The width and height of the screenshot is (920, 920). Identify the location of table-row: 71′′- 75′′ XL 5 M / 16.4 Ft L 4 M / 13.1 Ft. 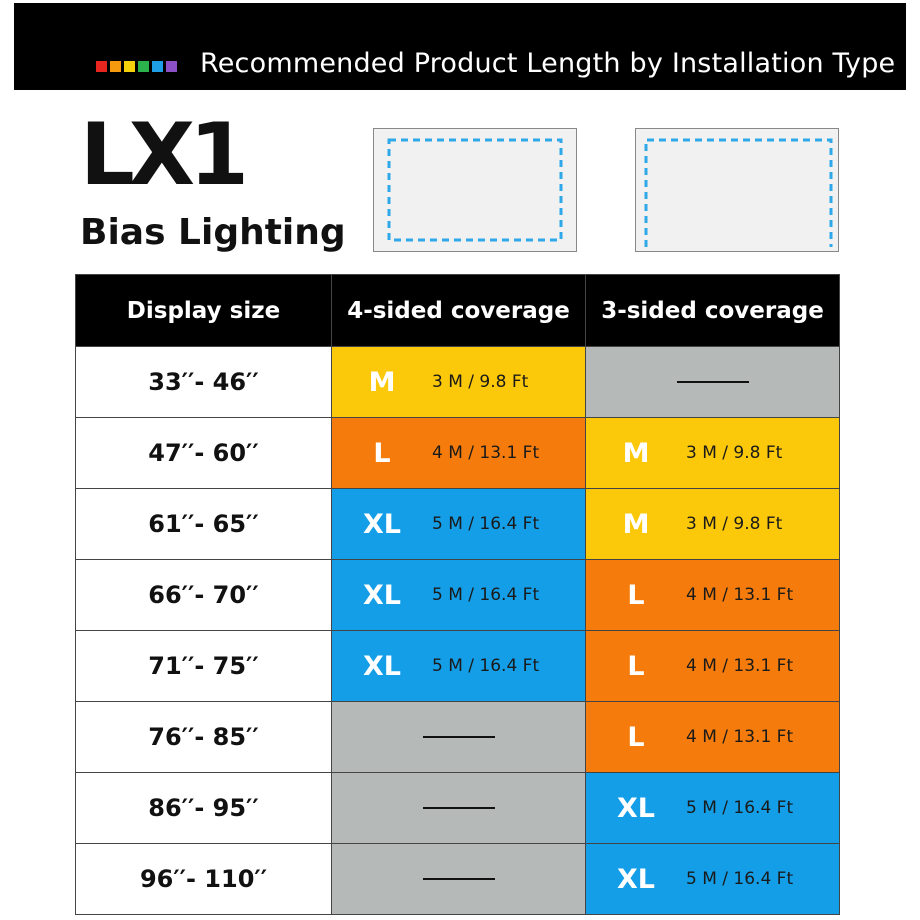
(457, 666).